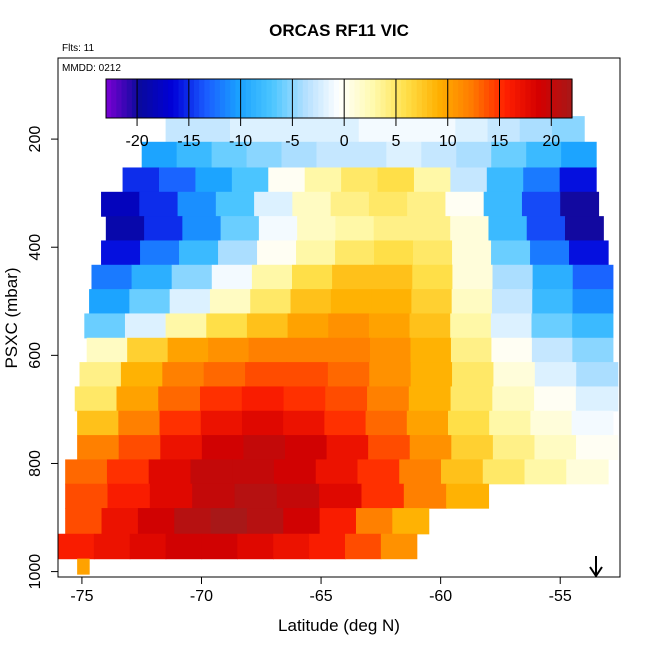 The height and width of the screenshot is (650, 650). I want to click on x-axis-label: Latitude (deg N), so click(339, 625).